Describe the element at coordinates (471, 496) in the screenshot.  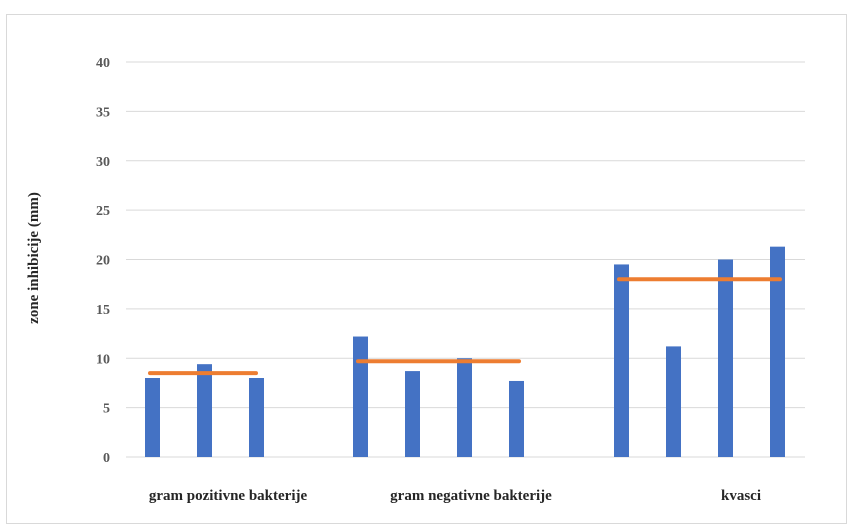
I see `category-label: gram negativne bakterije` at that location.